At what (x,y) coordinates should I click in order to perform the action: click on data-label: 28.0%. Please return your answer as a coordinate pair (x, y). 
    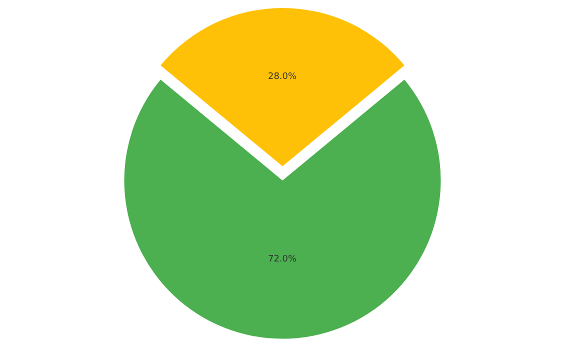
    Looking at the image, I should click on (283, 77).